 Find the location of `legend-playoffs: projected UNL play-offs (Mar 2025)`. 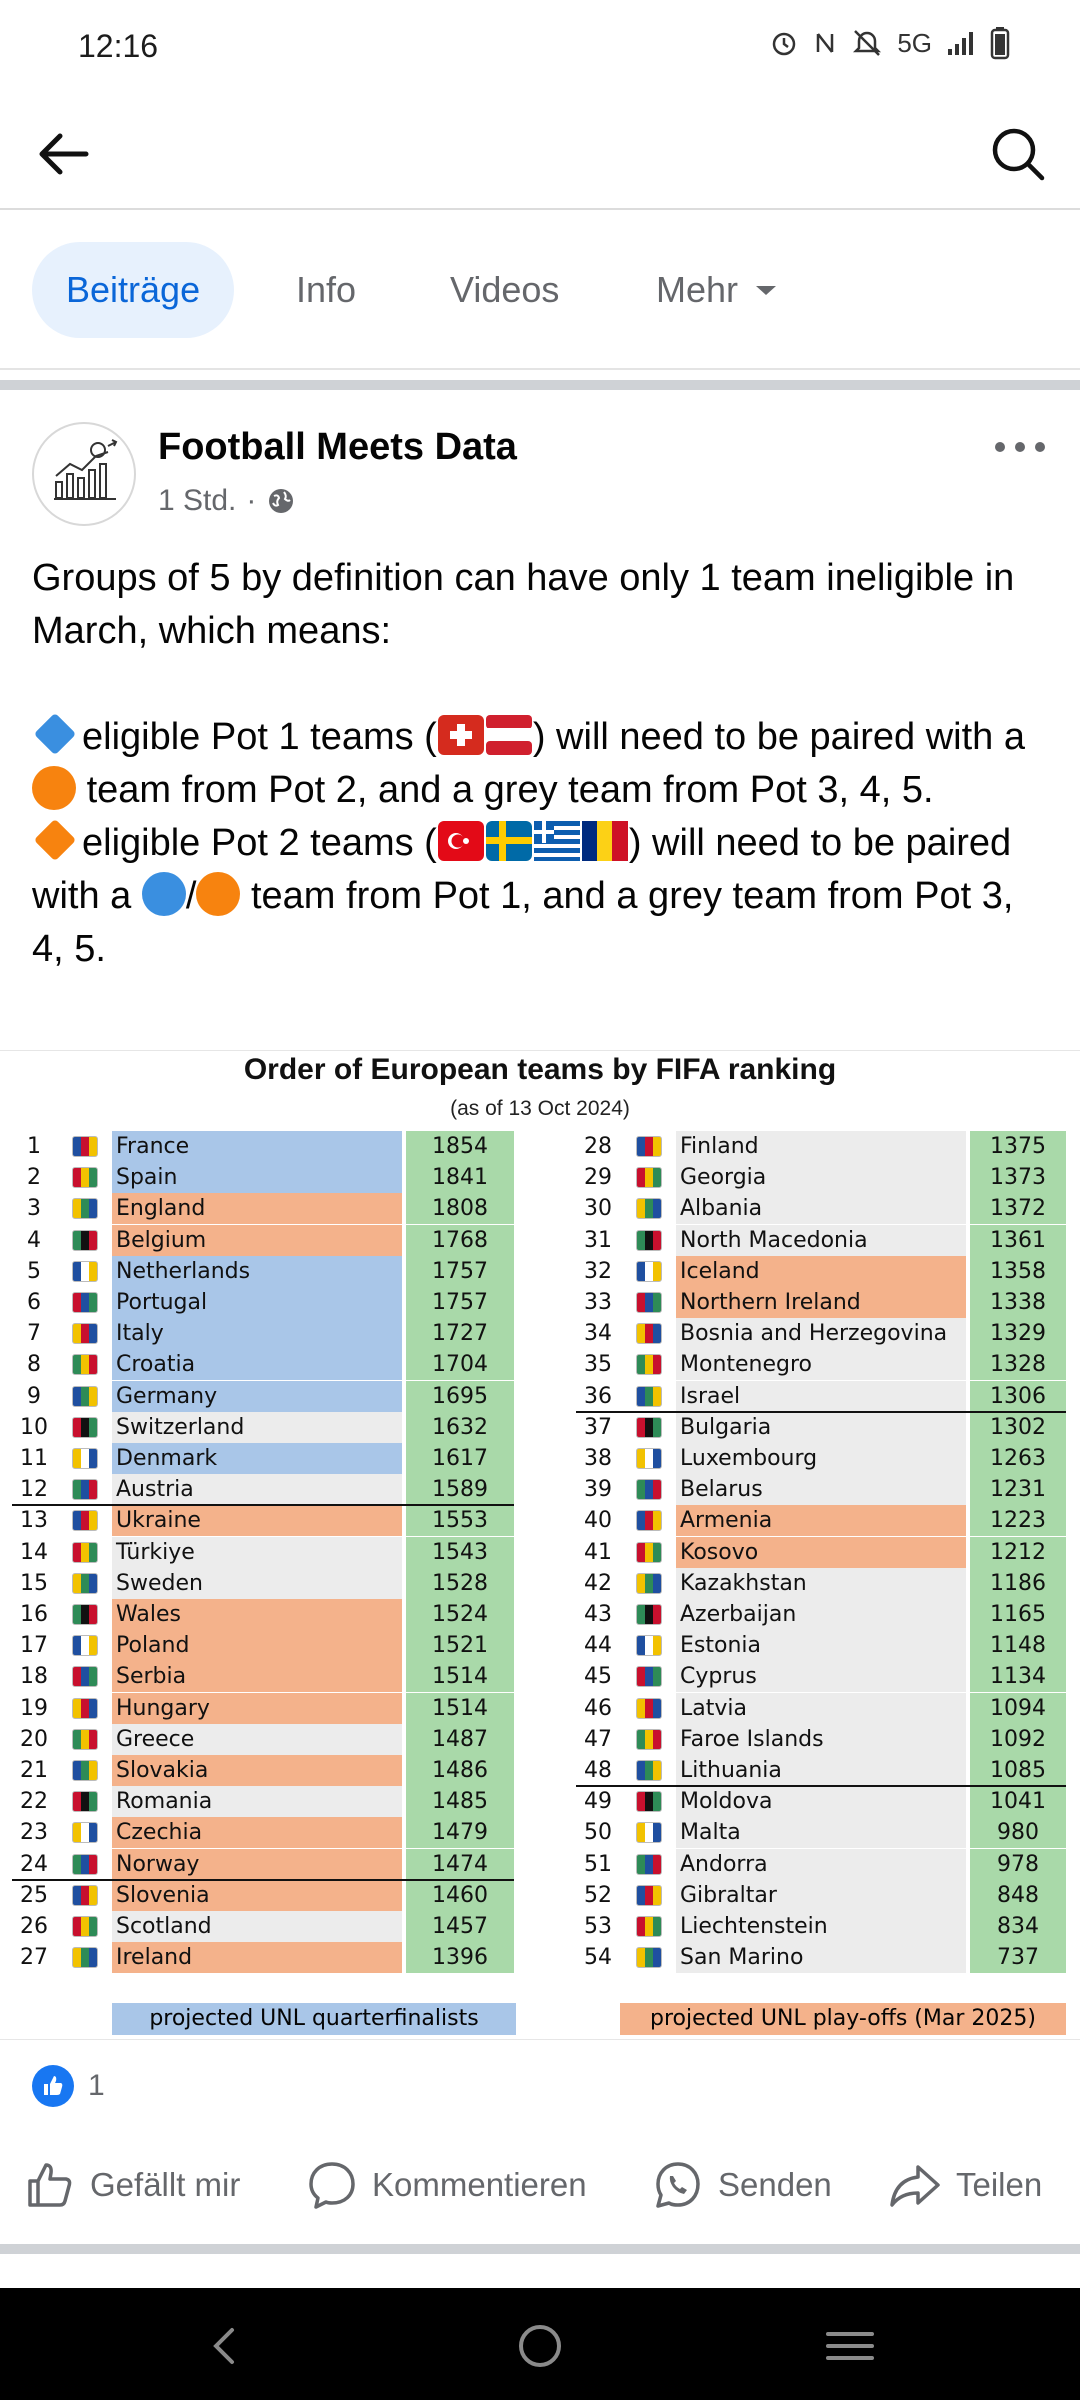

legend-playoffs: projected UNL play-offs (Mar 2025) is located at coordinates (843, 2019).